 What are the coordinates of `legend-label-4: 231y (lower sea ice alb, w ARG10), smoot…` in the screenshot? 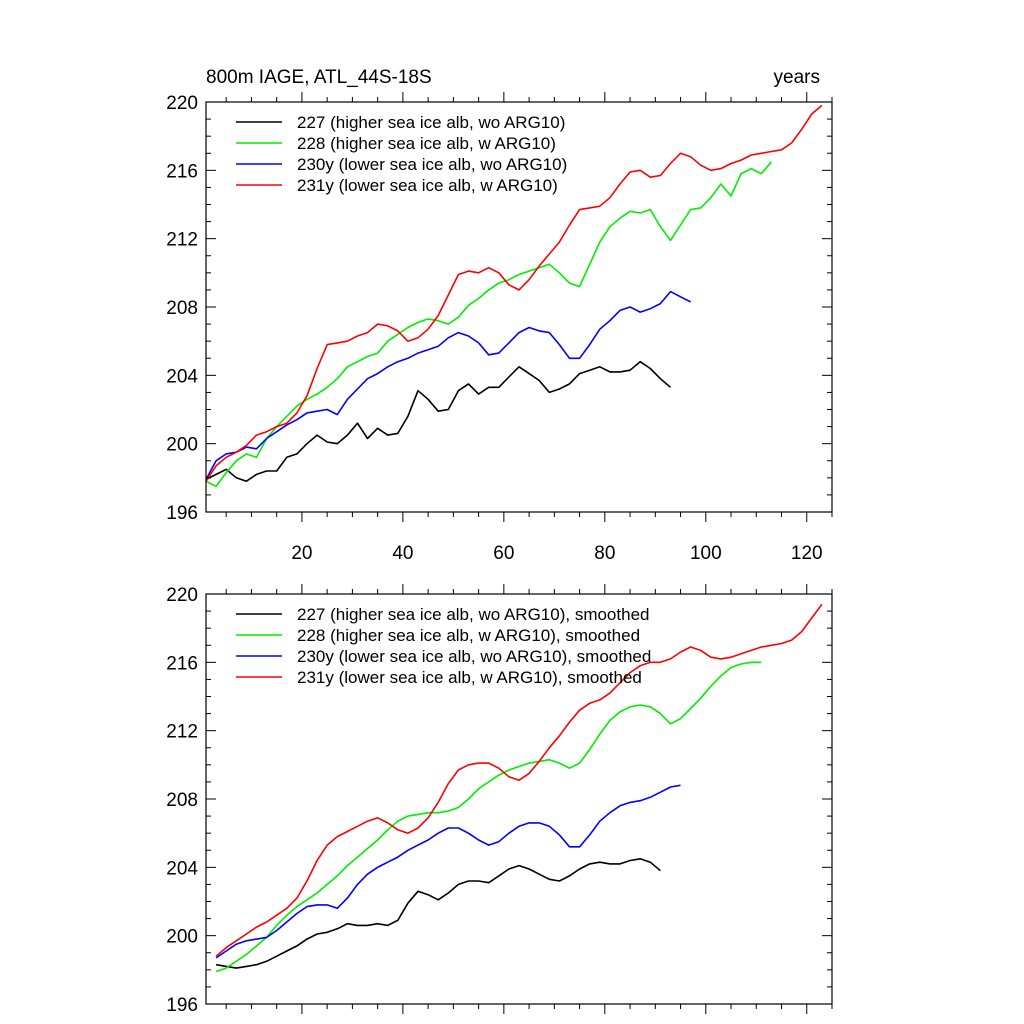 It's located at (469, 677).